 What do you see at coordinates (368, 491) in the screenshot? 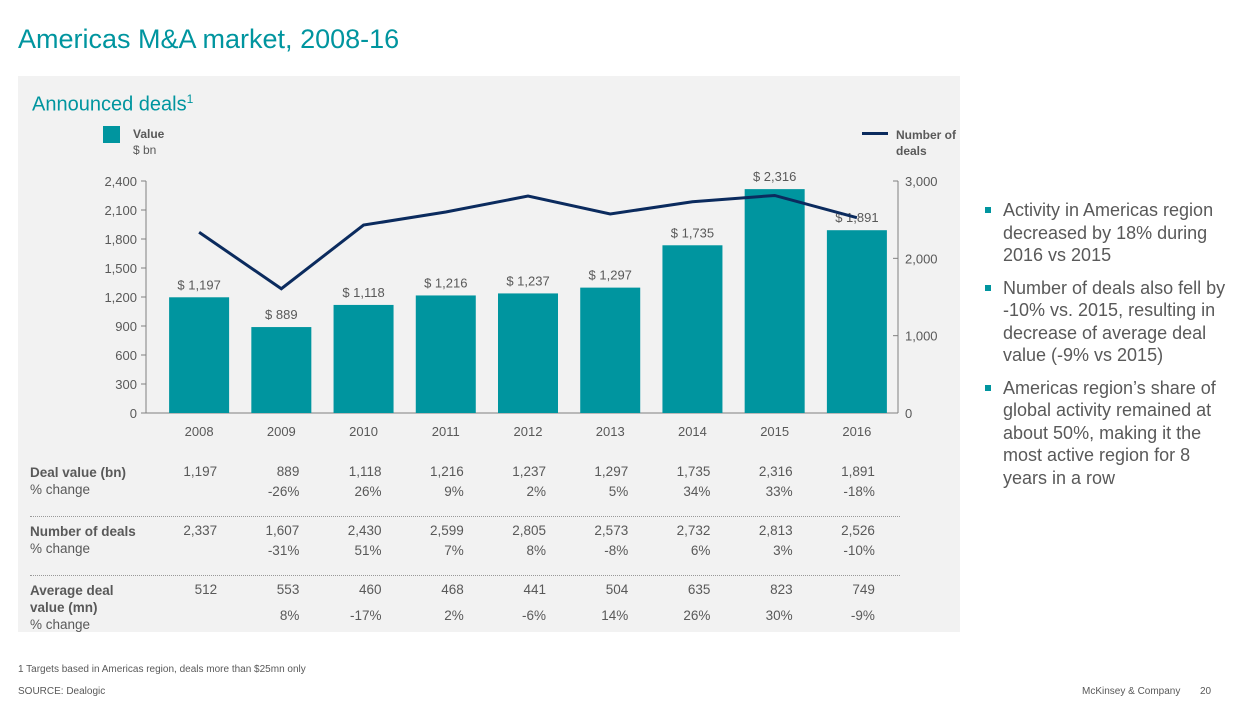
I see `table-change-cell: 26%` at bounding box center [368, 491].